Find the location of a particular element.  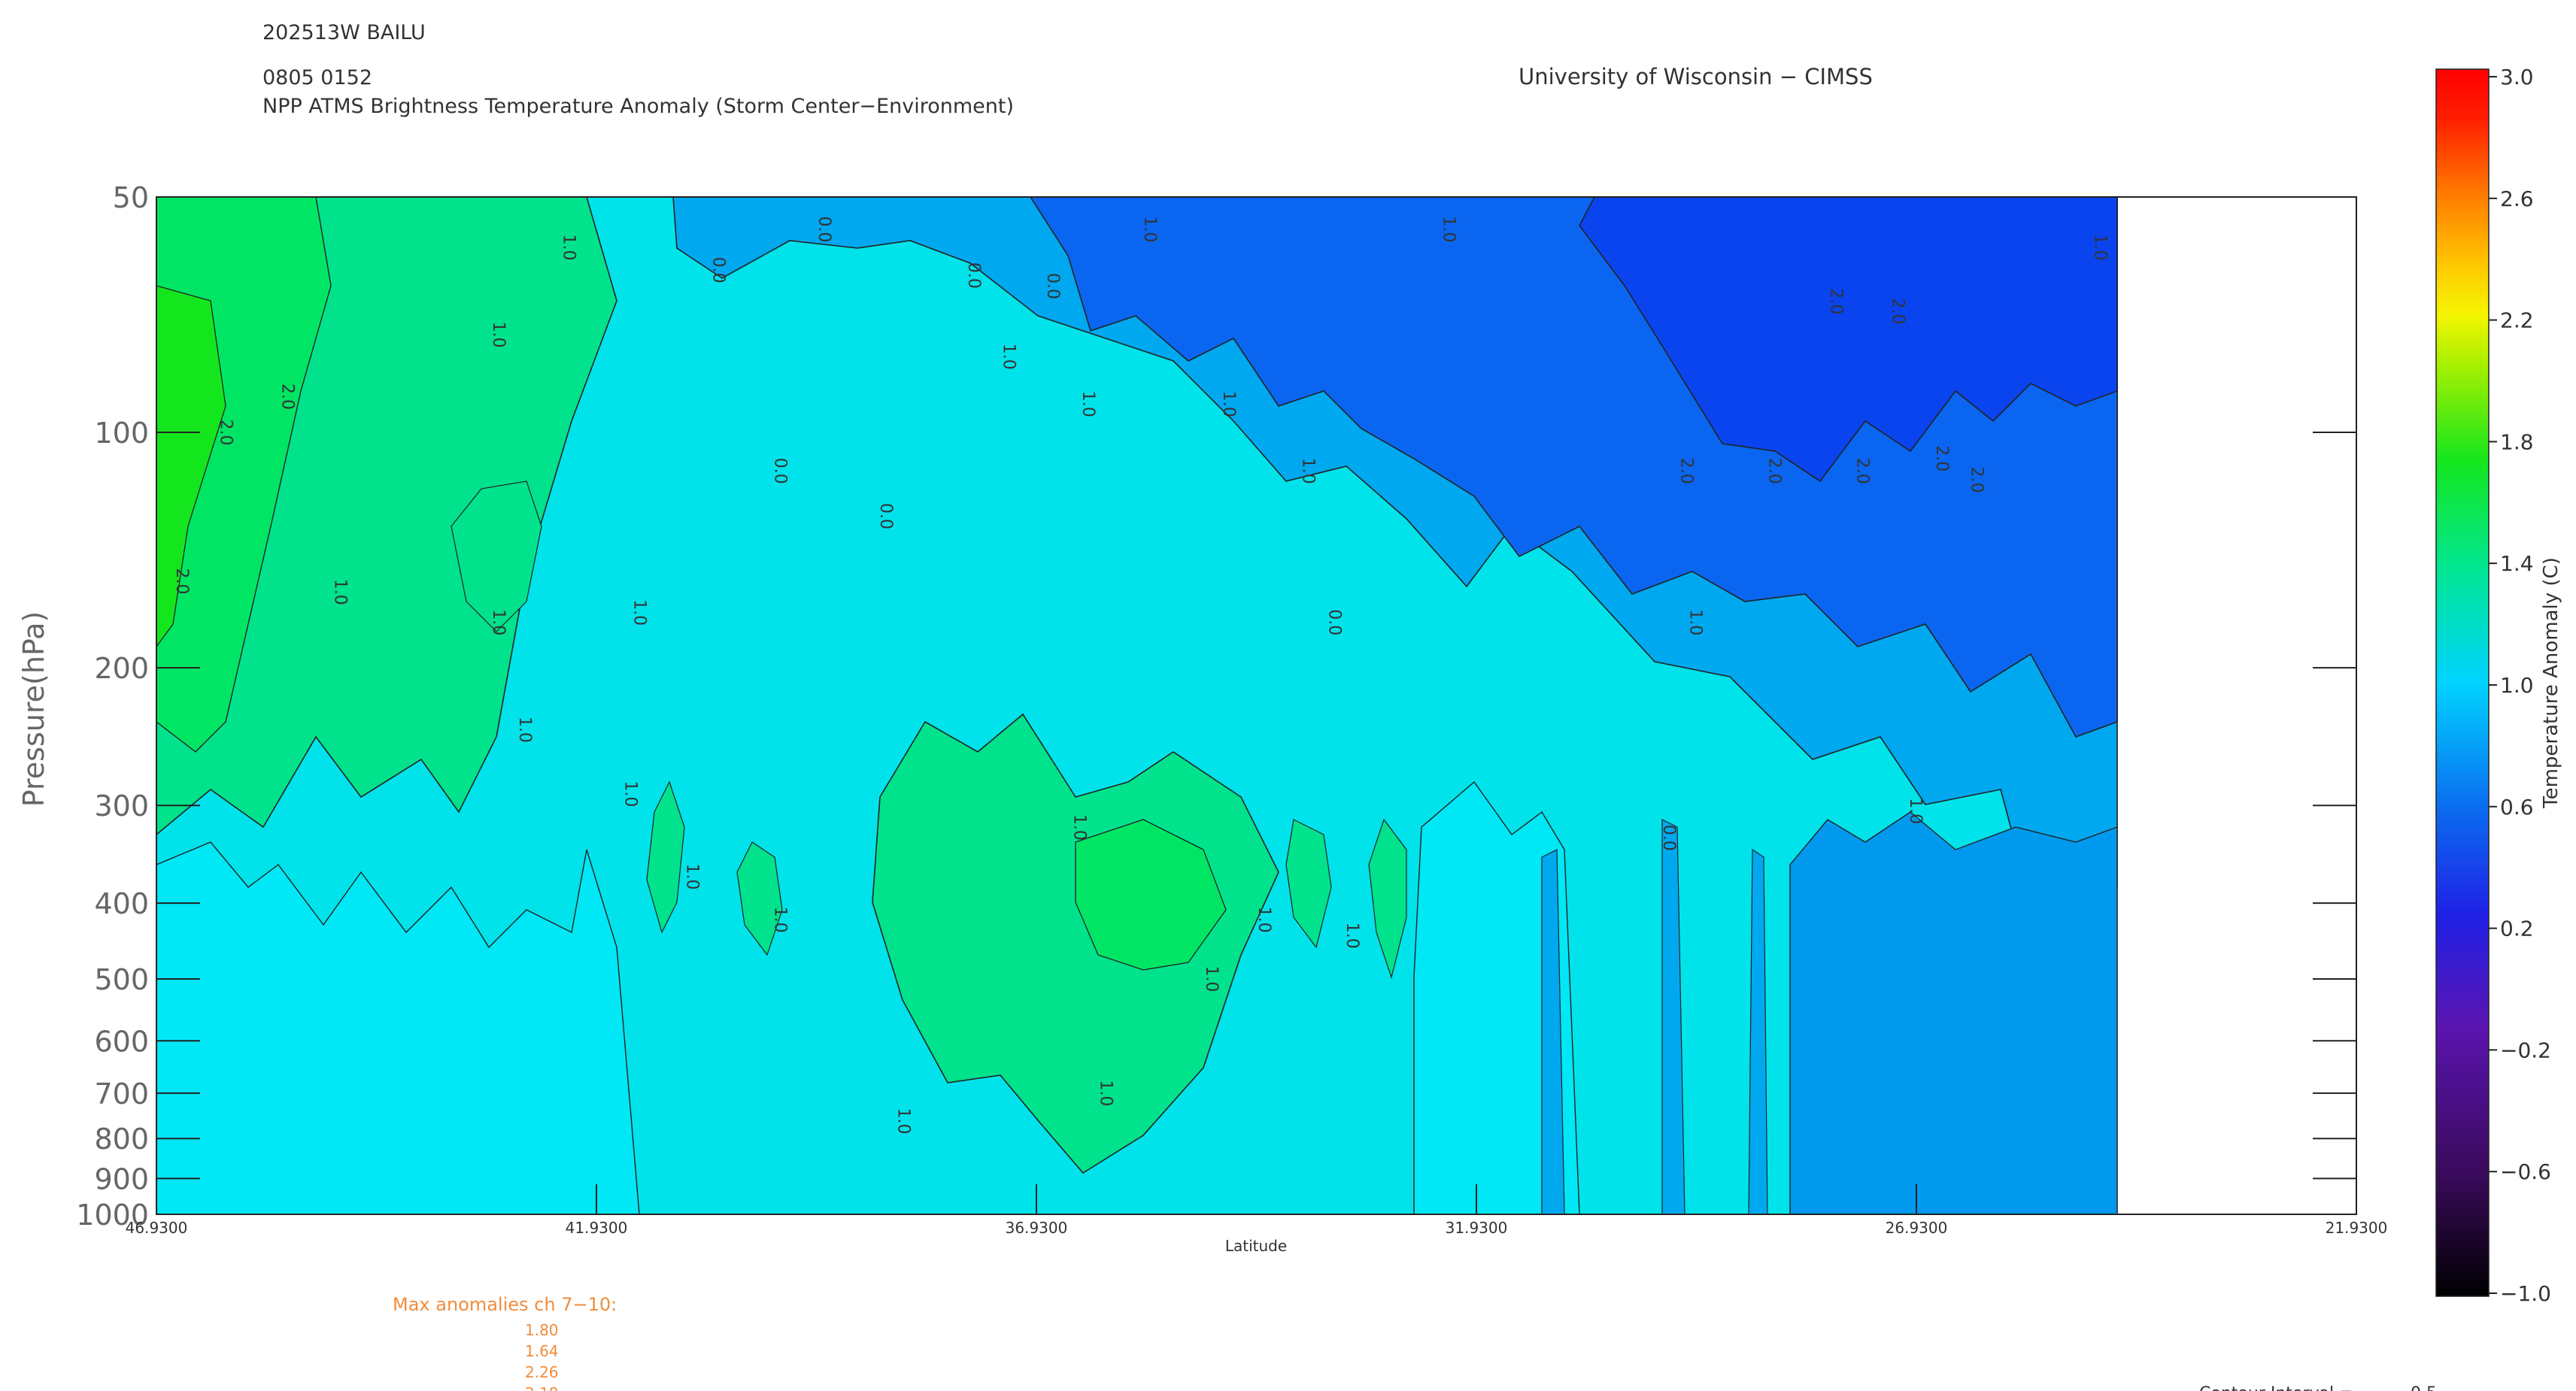

y-tick-label: 600 is located at coordinates (121, 1041).